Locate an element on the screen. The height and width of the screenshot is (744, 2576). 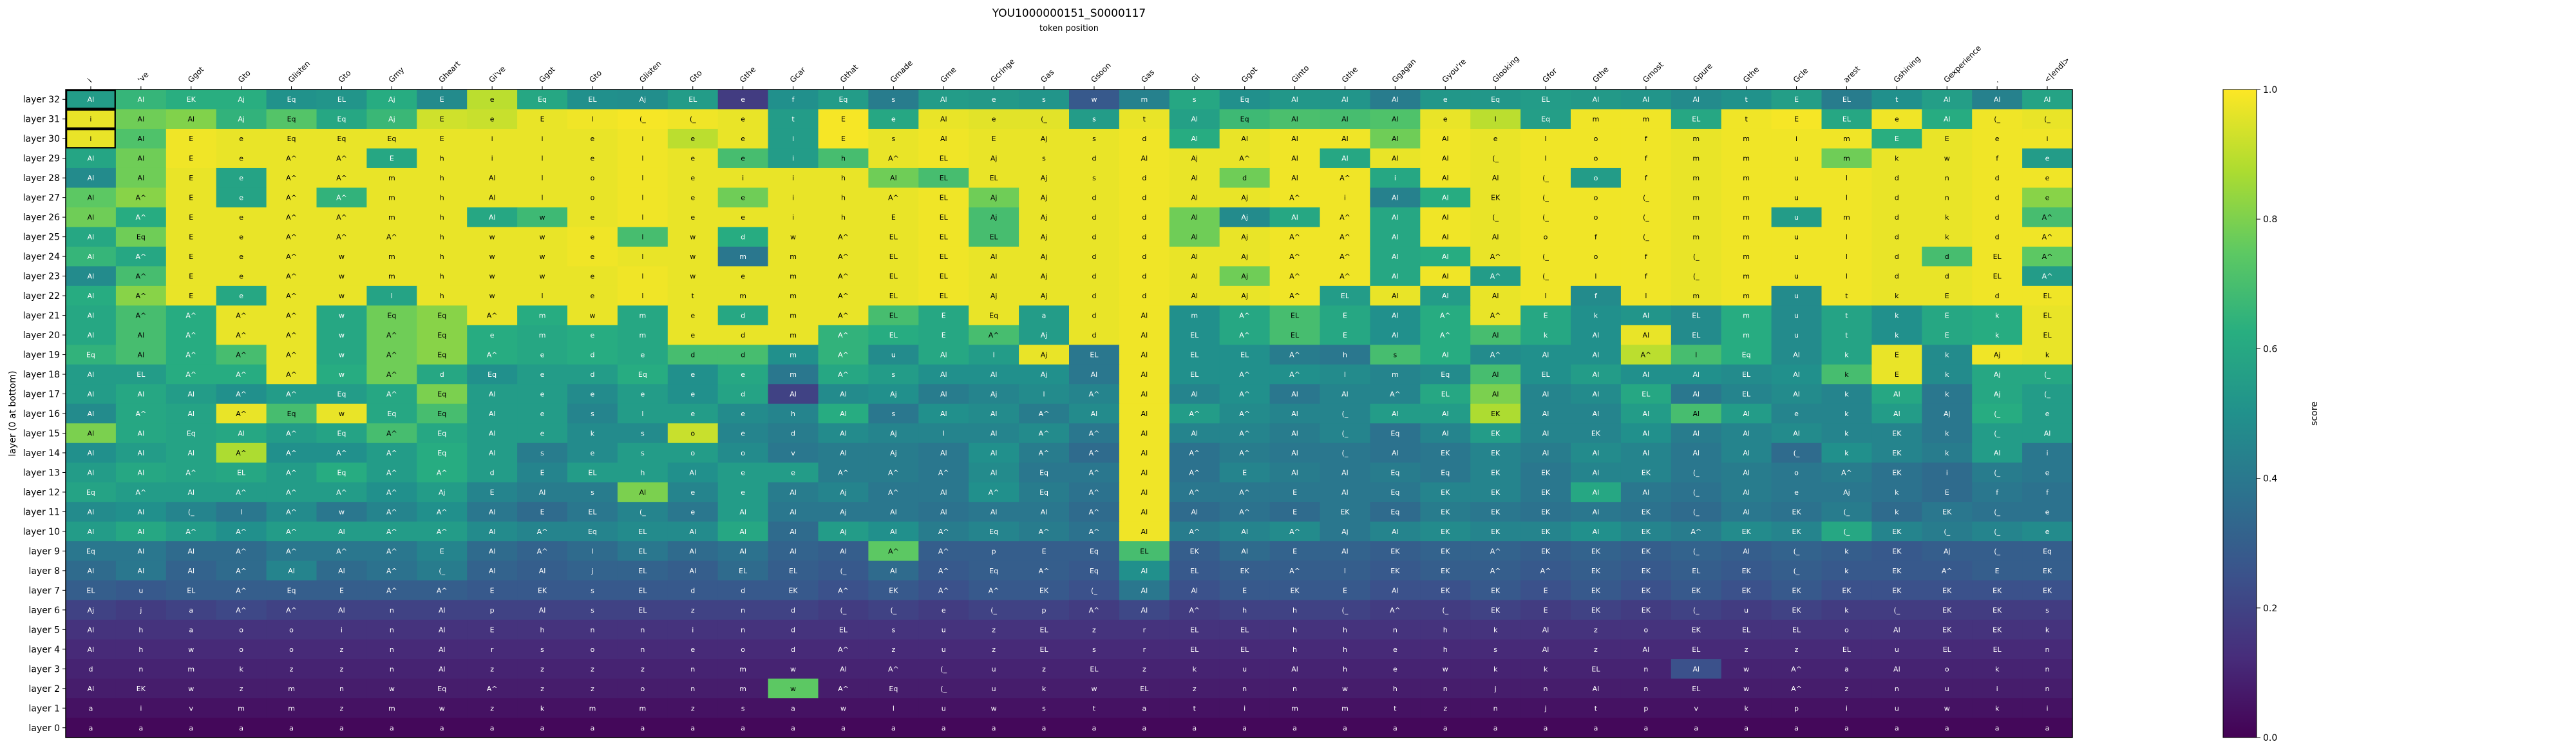
cell-label: s is located at coordinates (893, 139).